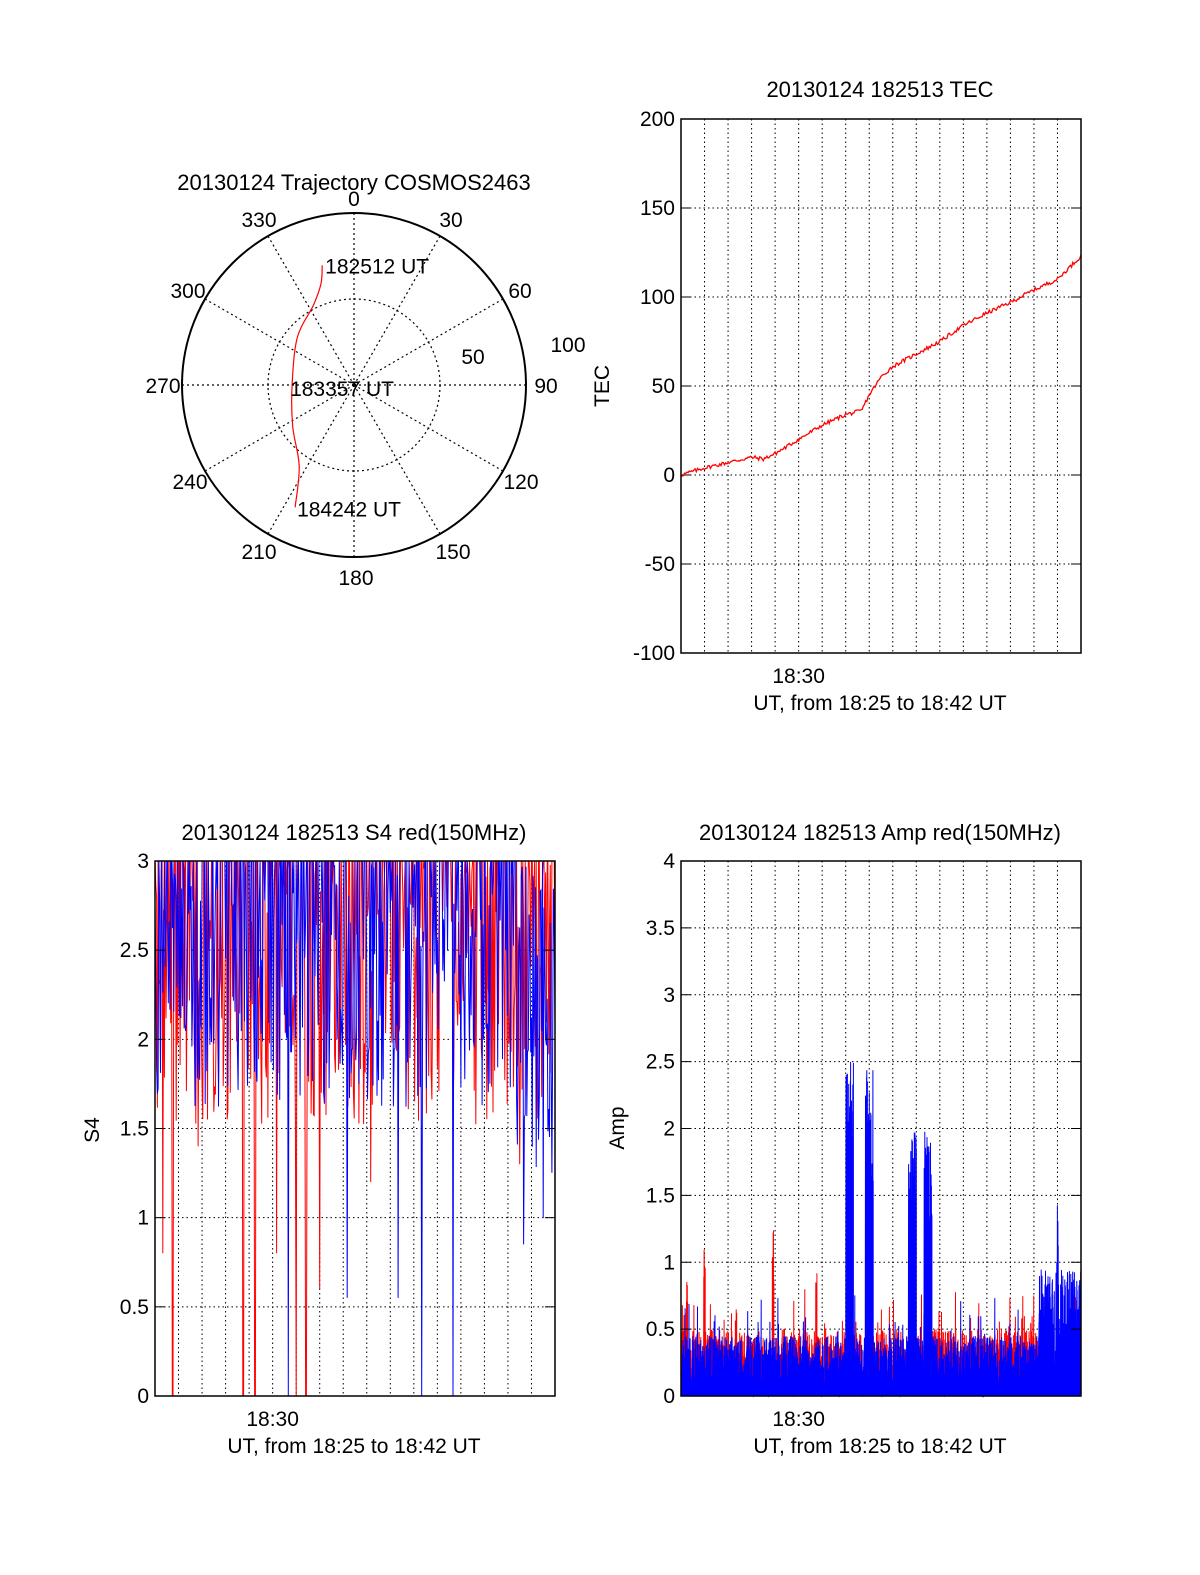 The height and width of the screenshot is (1575, 1200). What do you see at coordinates (355, 1128) in the screenshot?
I see `s4-plot-frame` at bounding box center [355, 1128].